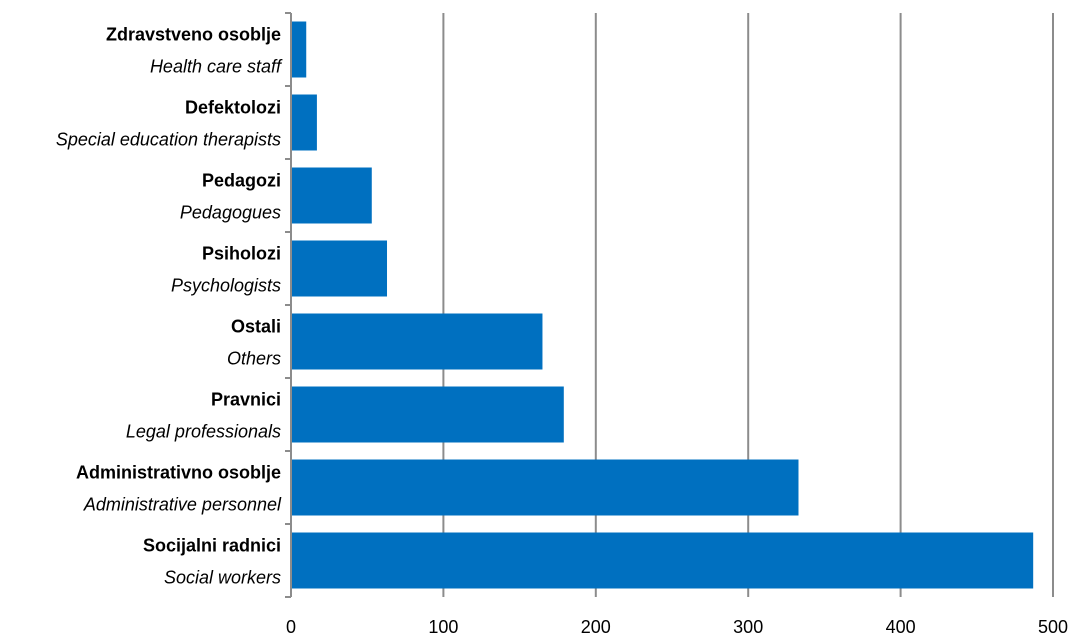 This screenshot has height=639, width=1080. Describe the element at coordinates (596, 627) in the screenshot. I see `x-tick-label: 200` at that location.